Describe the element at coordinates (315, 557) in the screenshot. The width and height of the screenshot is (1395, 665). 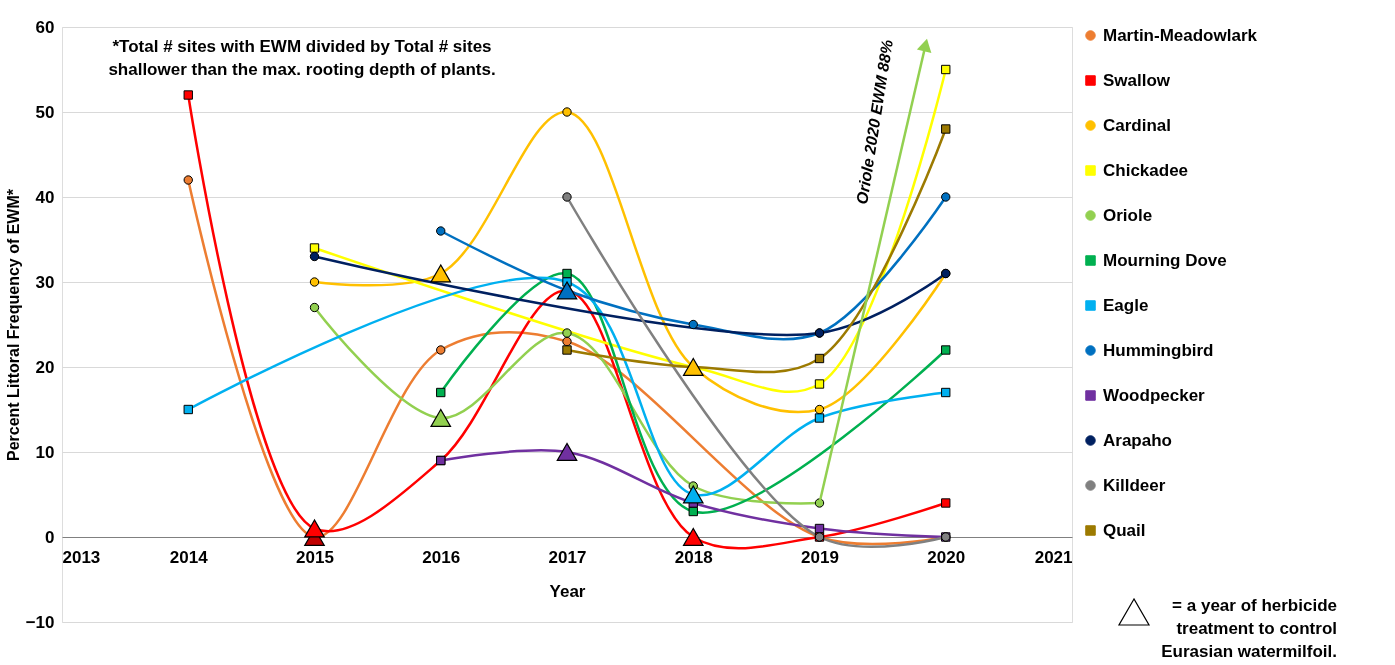
I see `x-tick-label: 2015` at that location.